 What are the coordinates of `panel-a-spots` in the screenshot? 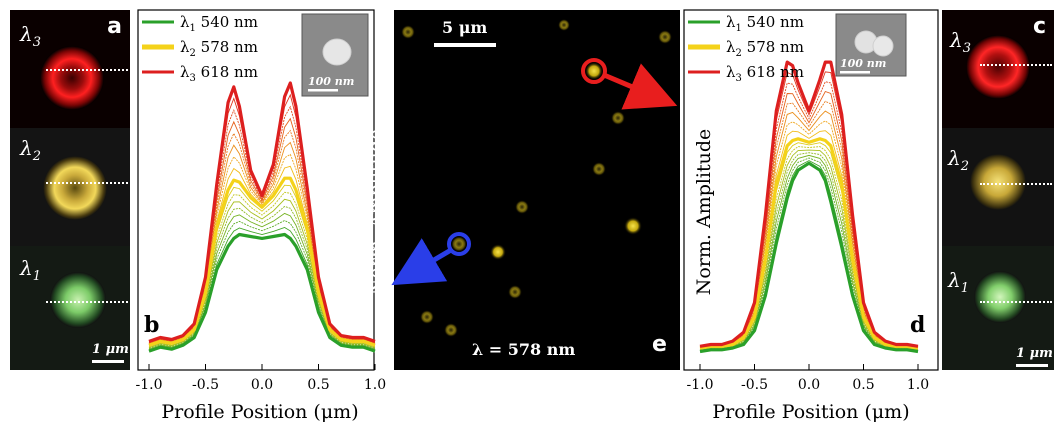 It's located at (70, 190).